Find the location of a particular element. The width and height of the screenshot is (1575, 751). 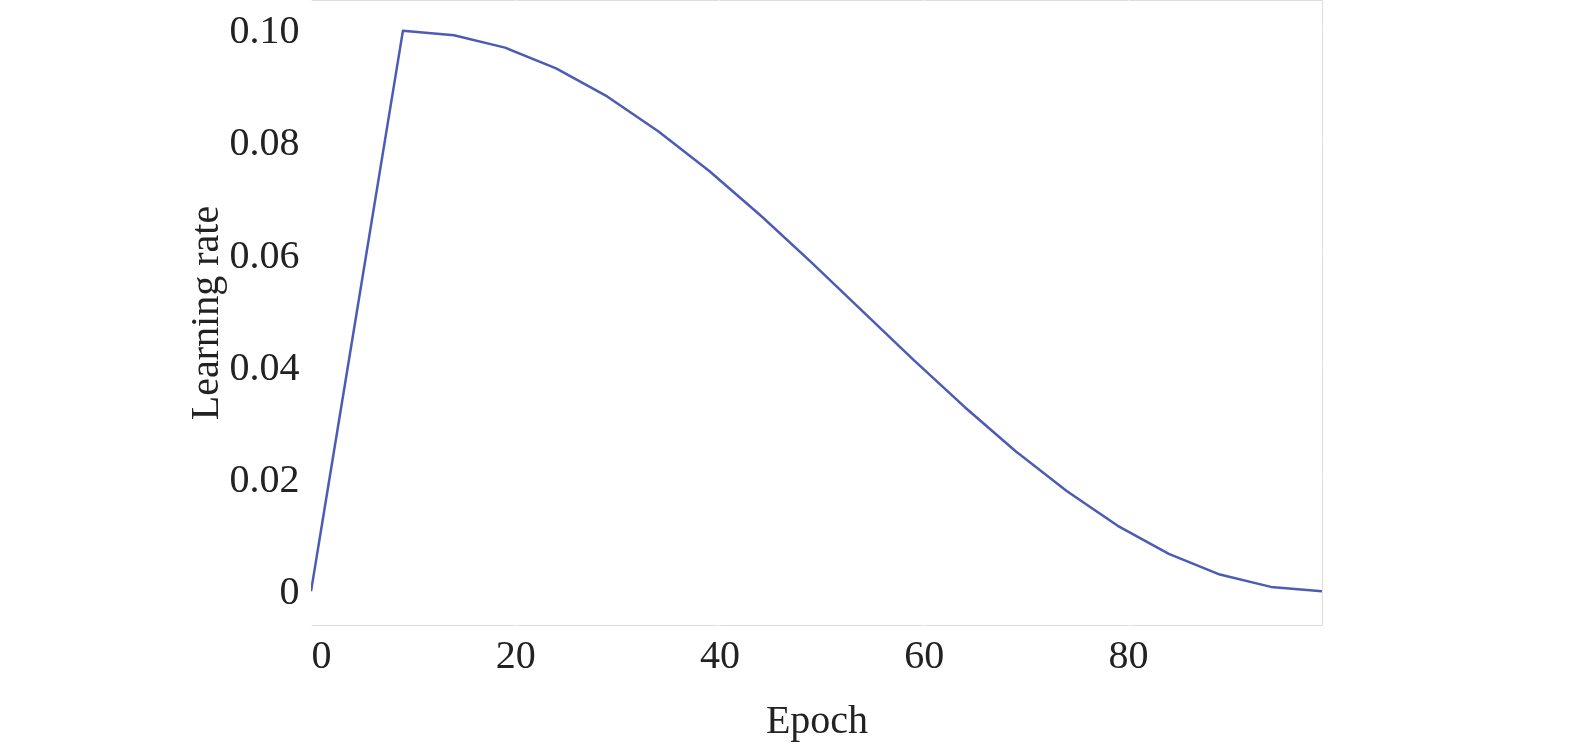

y-tick-label: 0.02 is located at coordinates (264, 478).